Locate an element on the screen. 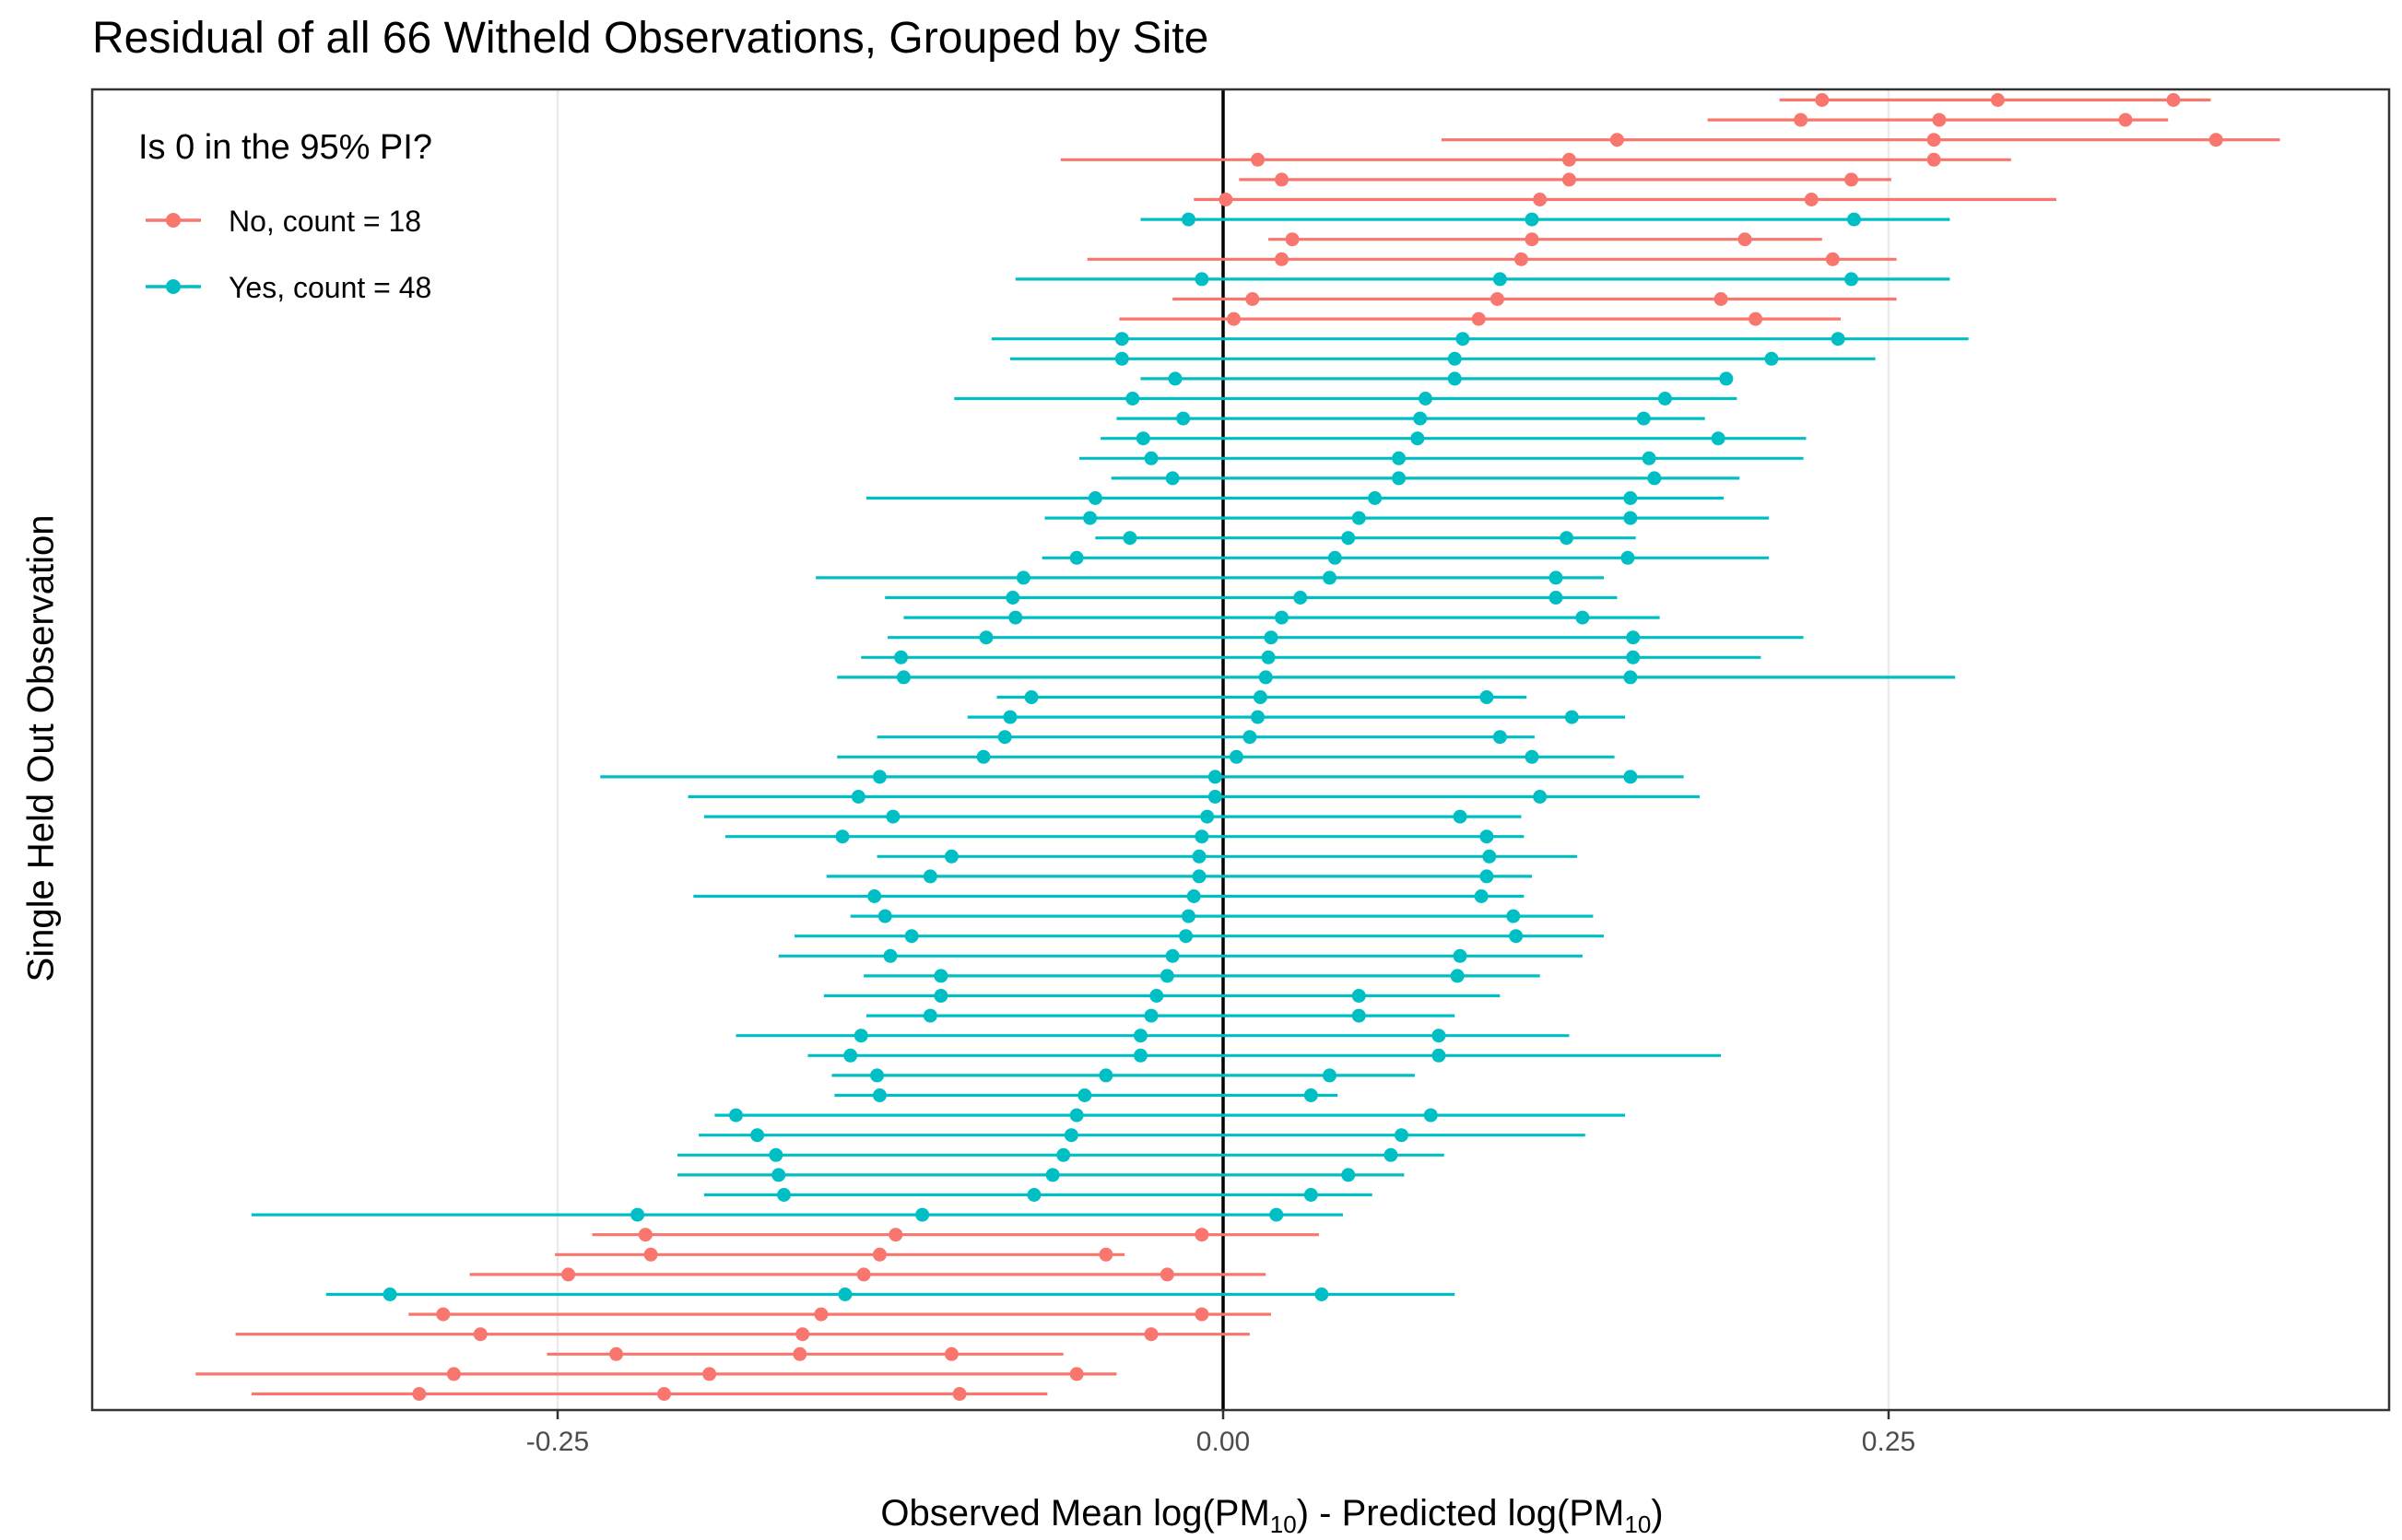 This screenshot has height=1540, width=2402. x-tick-label: 0.00 is located at coordinates (1223, 1442).